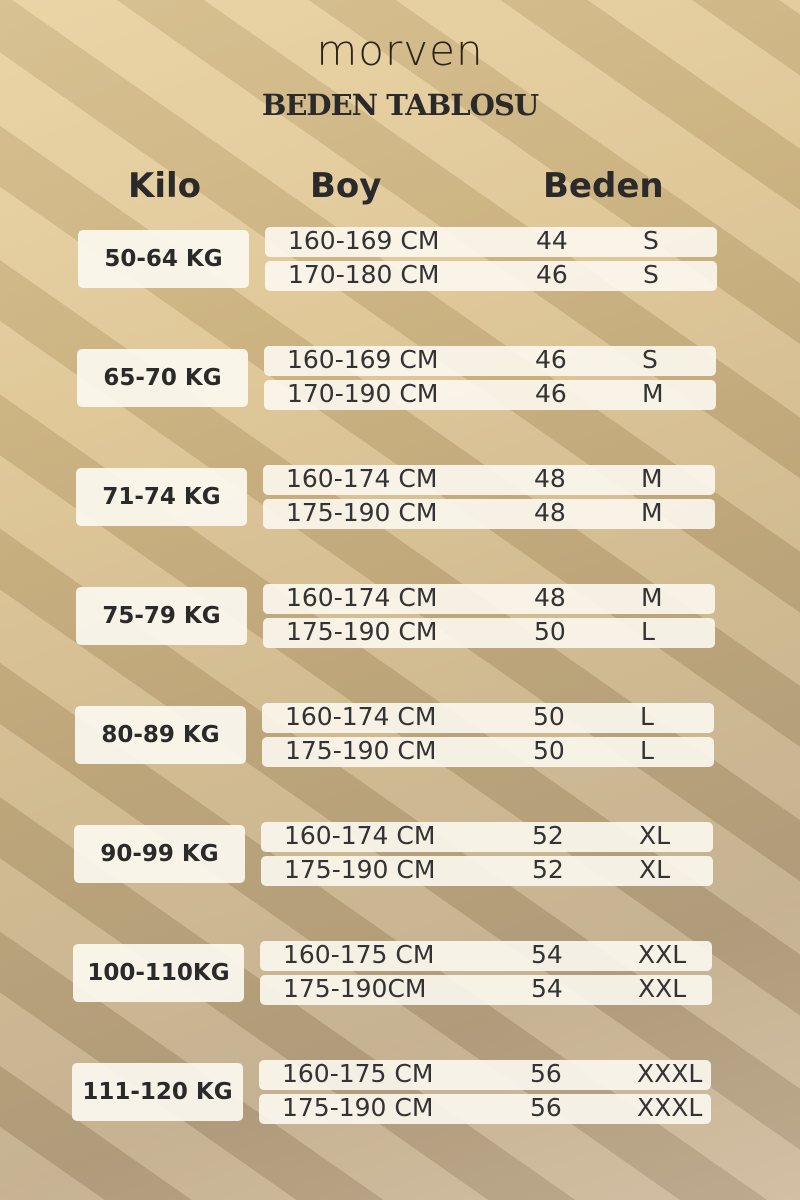 The image size is (800, 1200). I want to click on kilo-label: 80-89 KG, so click(160, 735).